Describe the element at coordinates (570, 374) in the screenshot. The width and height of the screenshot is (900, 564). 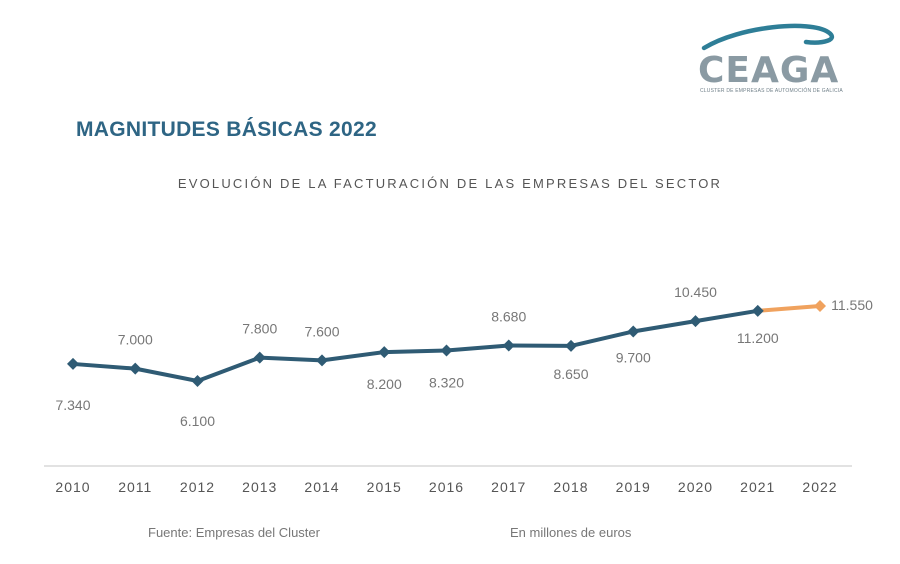
I see `data-label: 8.650` at that location.